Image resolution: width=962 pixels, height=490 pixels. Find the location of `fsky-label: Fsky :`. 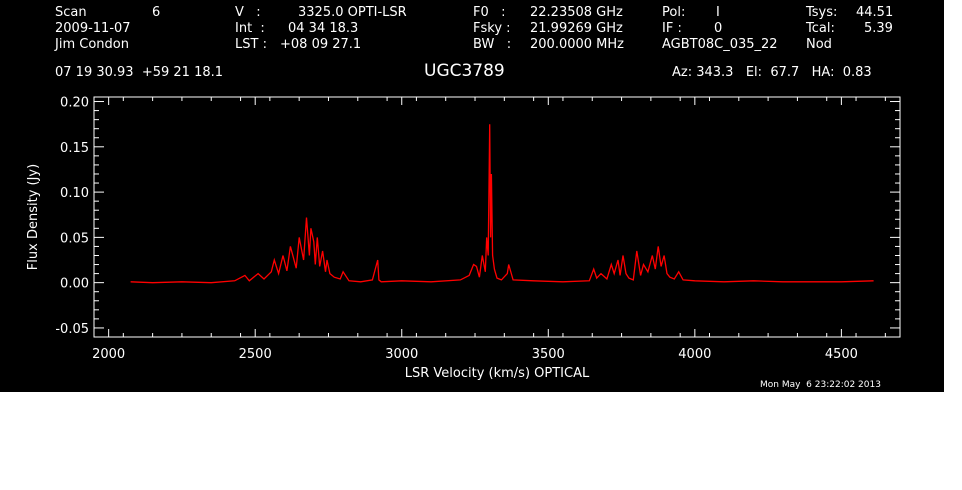

fsky-label: Fsky : is located at coordinates (492, 28).